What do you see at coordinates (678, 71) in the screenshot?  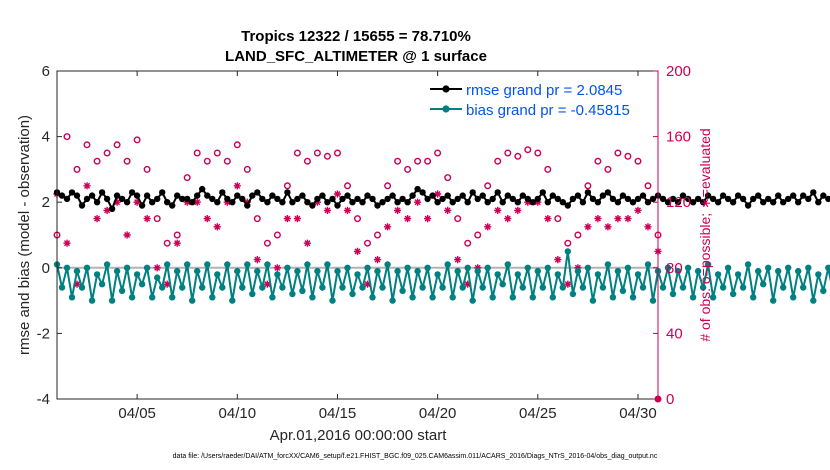 I see `y2-tick-label: 200` at bounding box center [678, 71].